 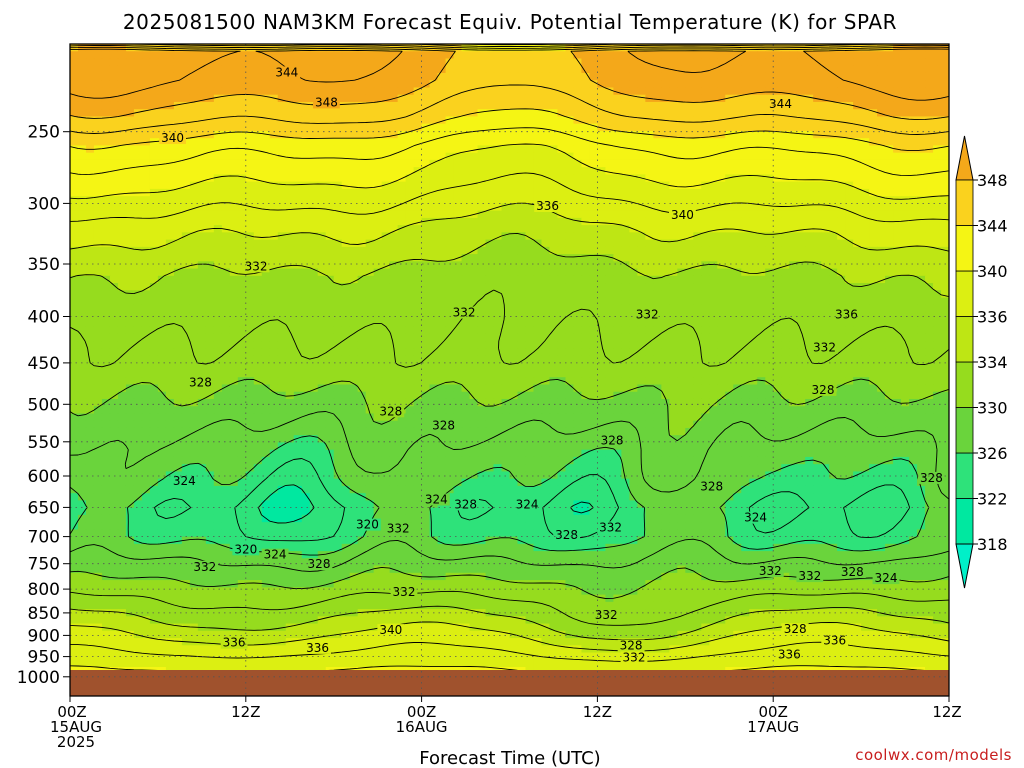 What do you see at coordinates (76, 727) in the screenshot?
I see `x-tick-label: 15AUG` at bounding box center [76, 727].